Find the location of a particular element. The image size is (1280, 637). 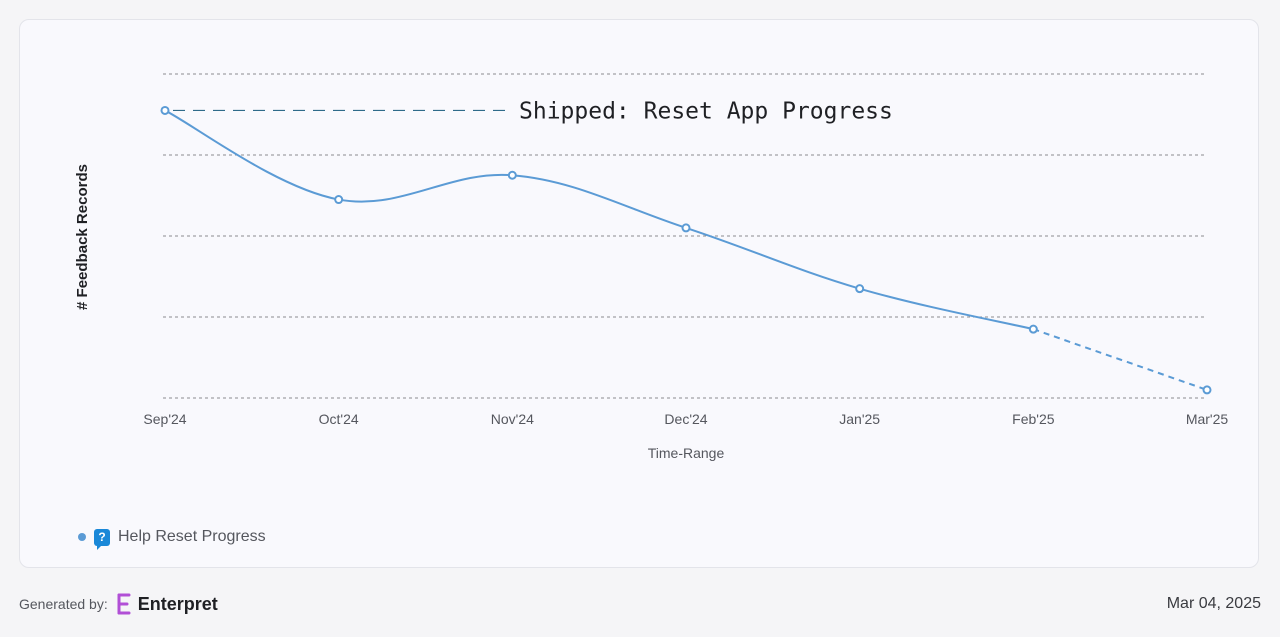

footer-generated-by: Generated by: Enterpret is located at coordinates (118, 604).